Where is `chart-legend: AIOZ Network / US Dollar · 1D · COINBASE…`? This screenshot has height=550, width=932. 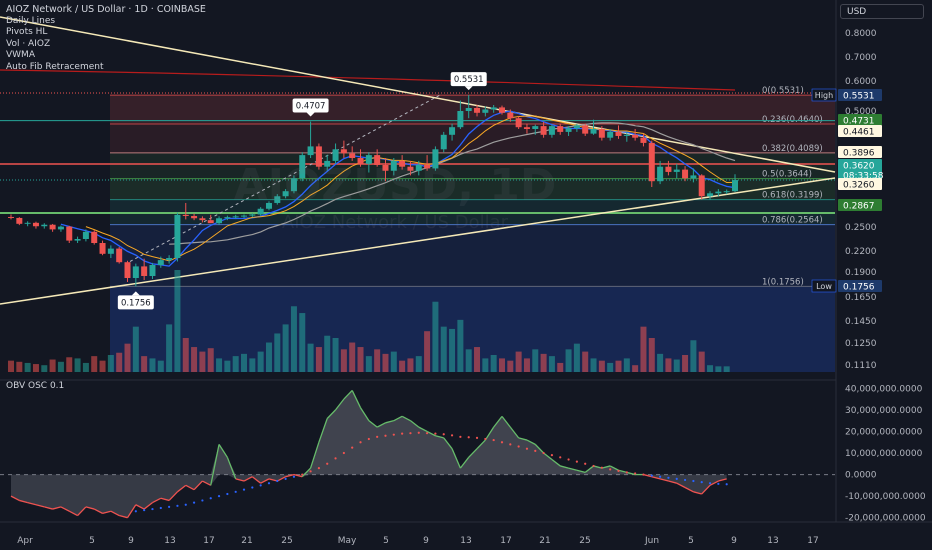
chart-legend: AIOZ Network / US Dollar · 1D · COINBASE… is located at coordinates (106, 38).